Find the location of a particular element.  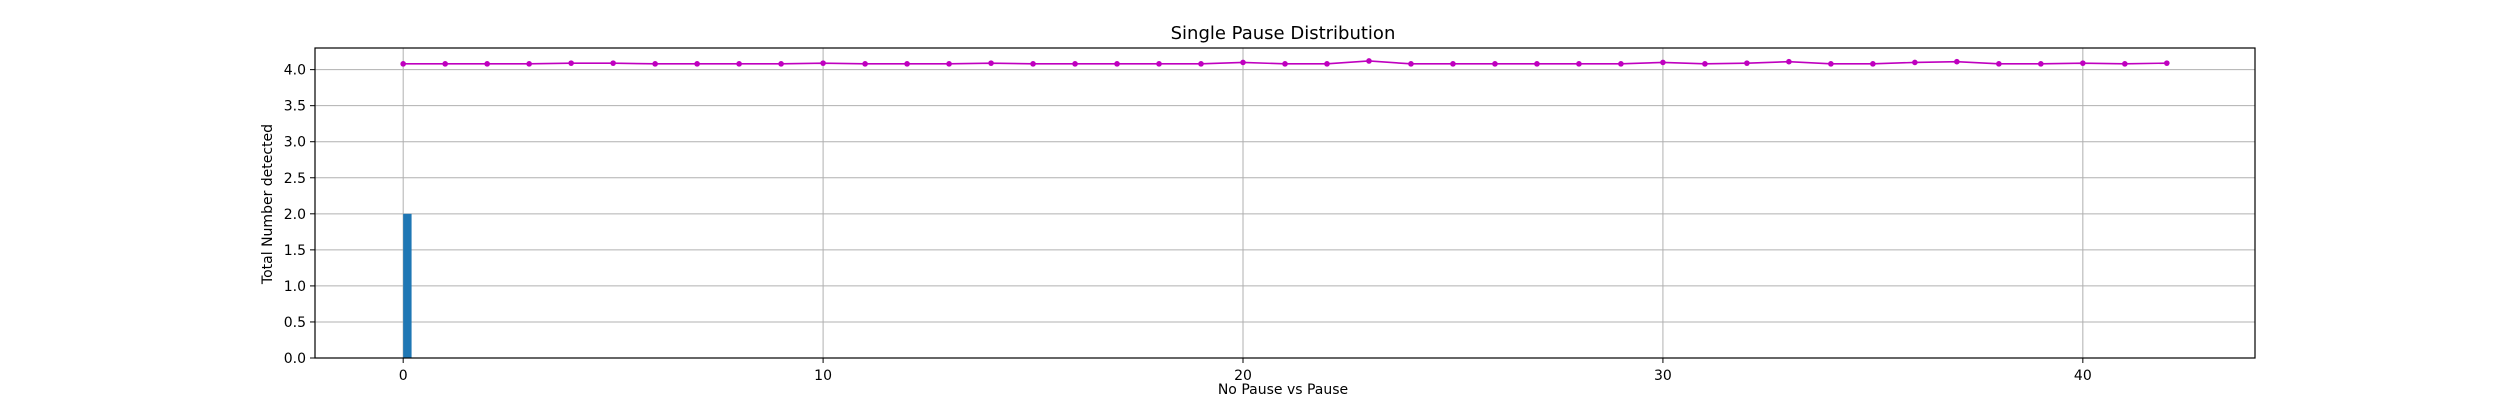

y-tick-label: 2.0 is located at coordinates (295, 215).